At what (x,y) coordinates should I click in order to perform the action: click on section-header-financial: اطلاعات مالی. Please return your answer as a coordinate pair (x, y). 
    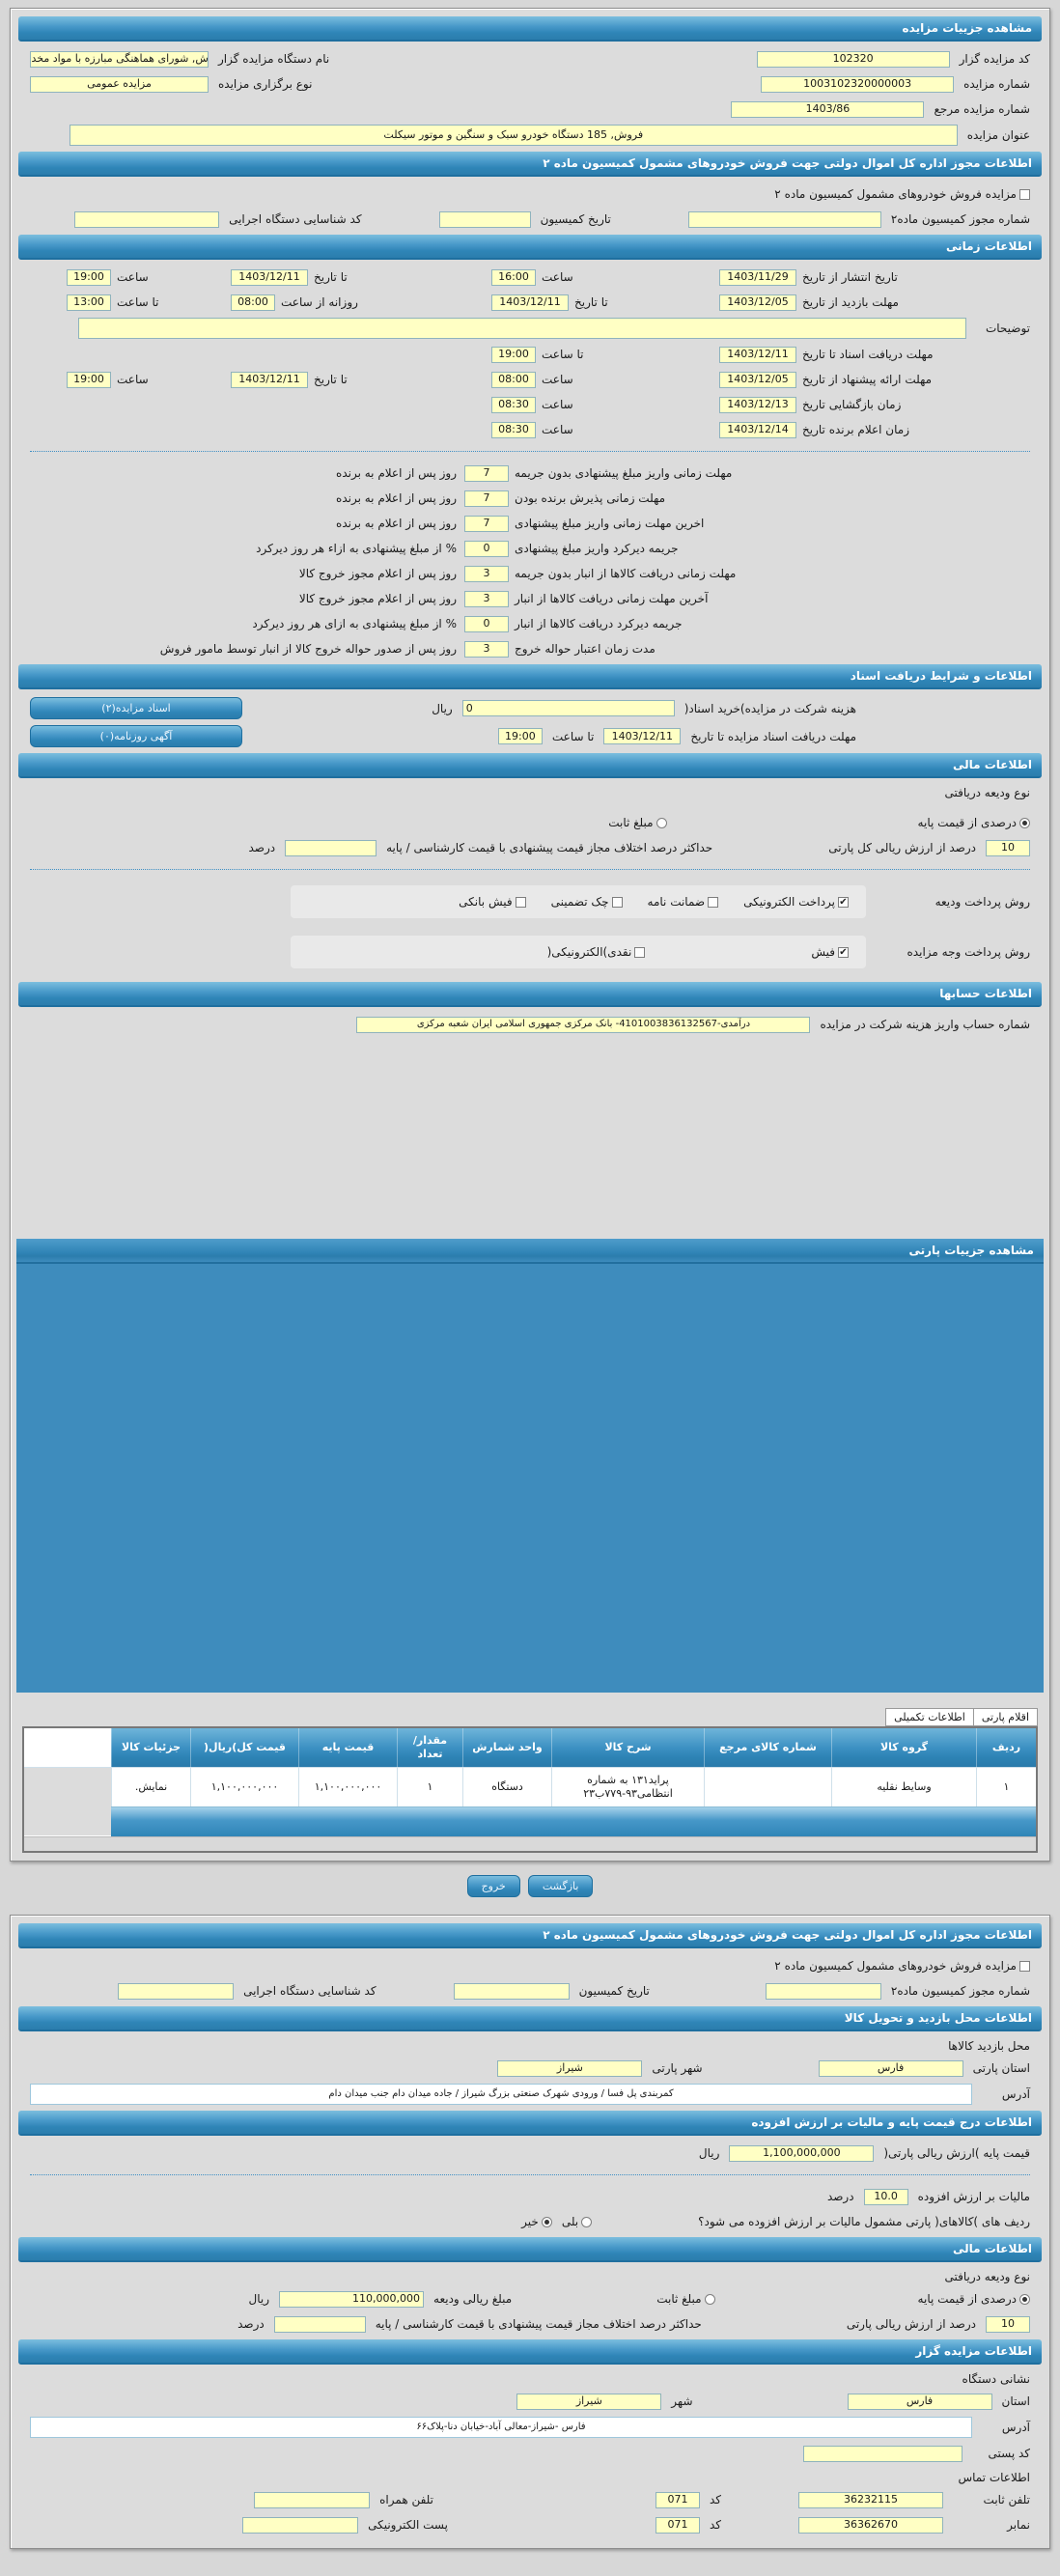
    Looking at the image, I should click on (530, 766).